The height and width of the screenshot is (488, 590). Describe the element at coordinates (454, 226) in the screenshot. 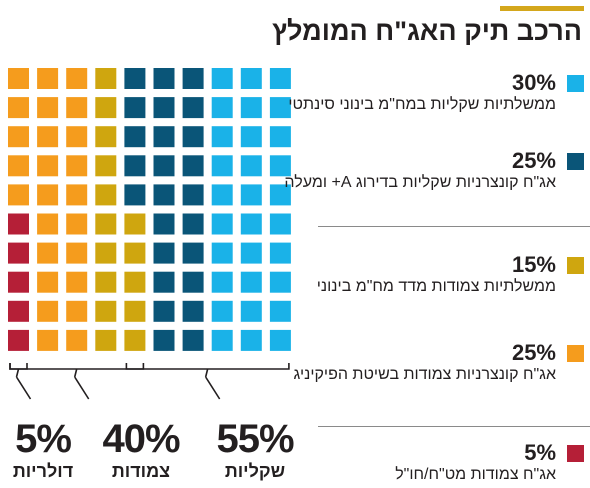

I see `legend-divider` at that location.